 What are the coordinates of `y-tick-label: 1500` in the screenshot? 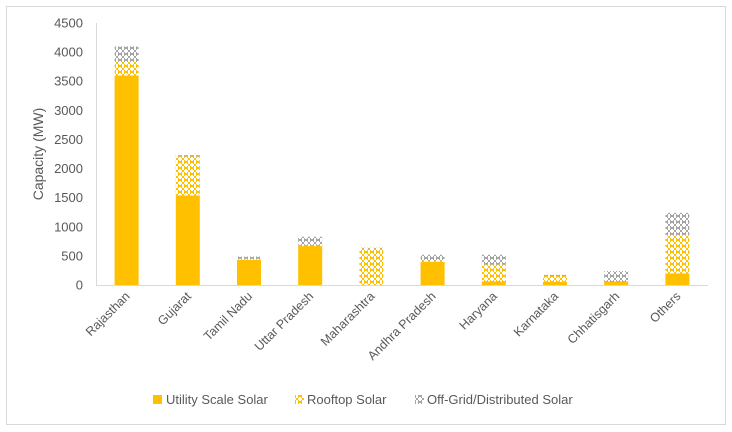 It's located at (68, 197).